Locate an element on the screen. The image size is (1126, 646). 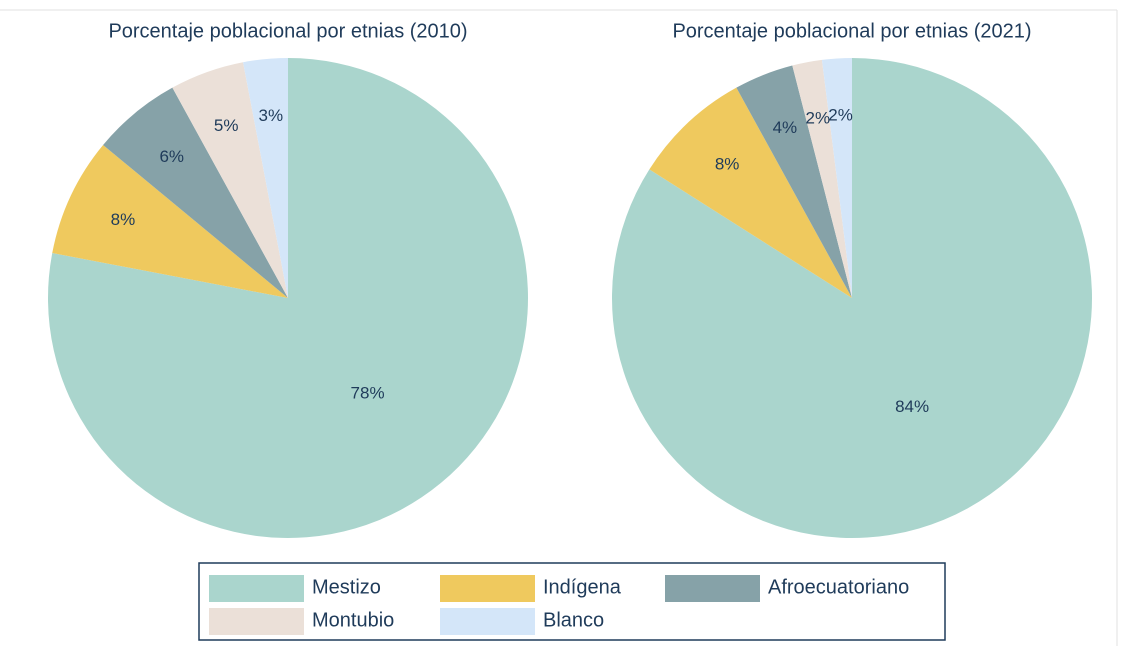
legend-label: Mestizo is located at coordinates (346, 587).